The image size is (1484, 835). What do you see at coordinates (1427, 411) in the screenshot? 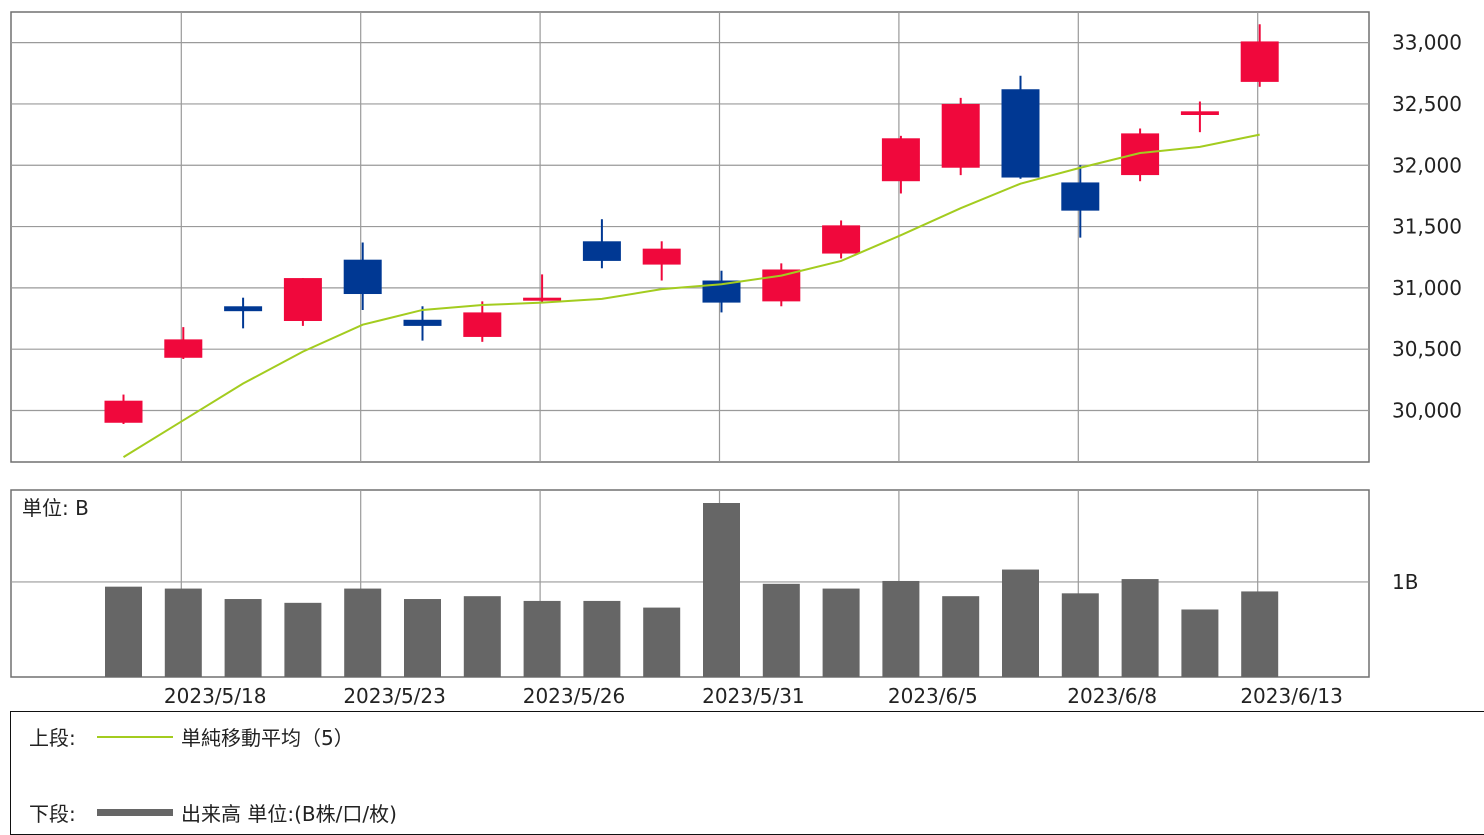
I see `y-tick-label: 30,000` at bounding box center [1427, 411].